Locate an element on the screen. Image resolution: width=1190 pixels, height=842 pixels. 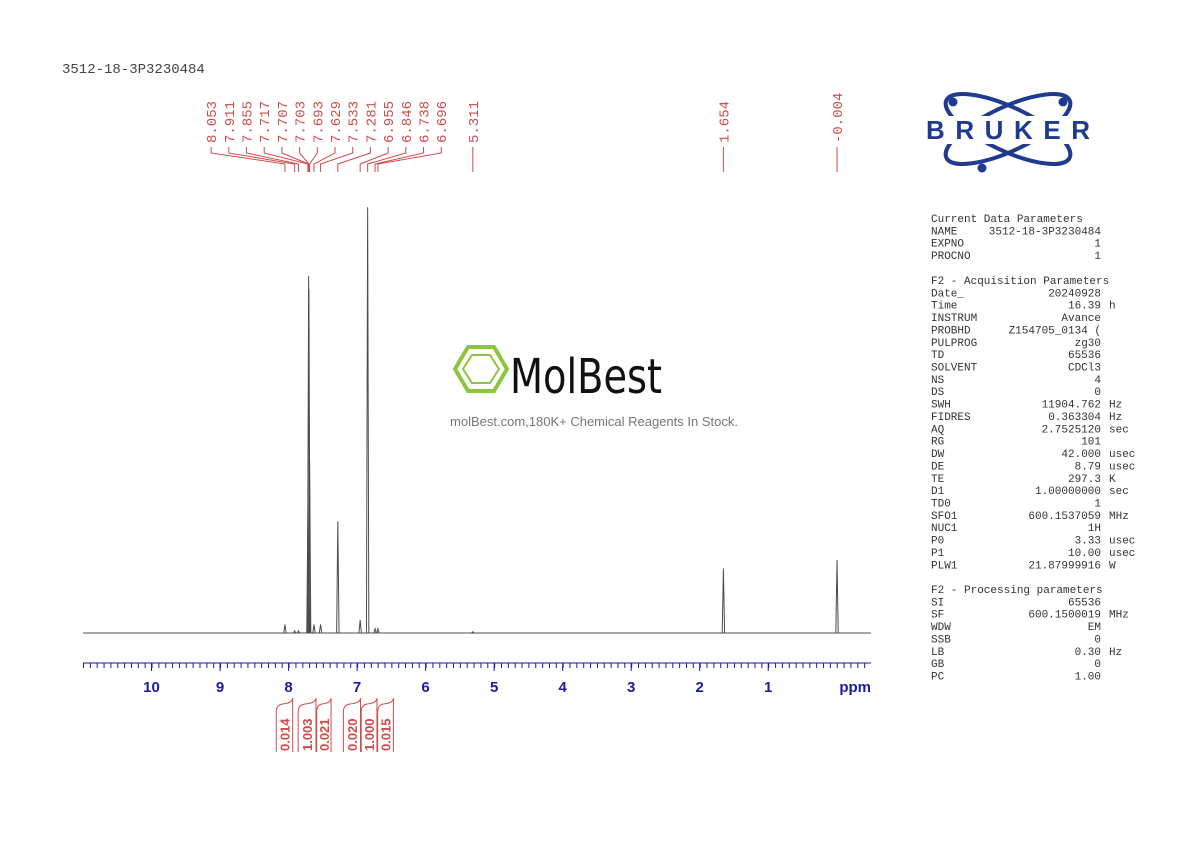
x-tick-label: 2 is located at coordinates (700, 687).